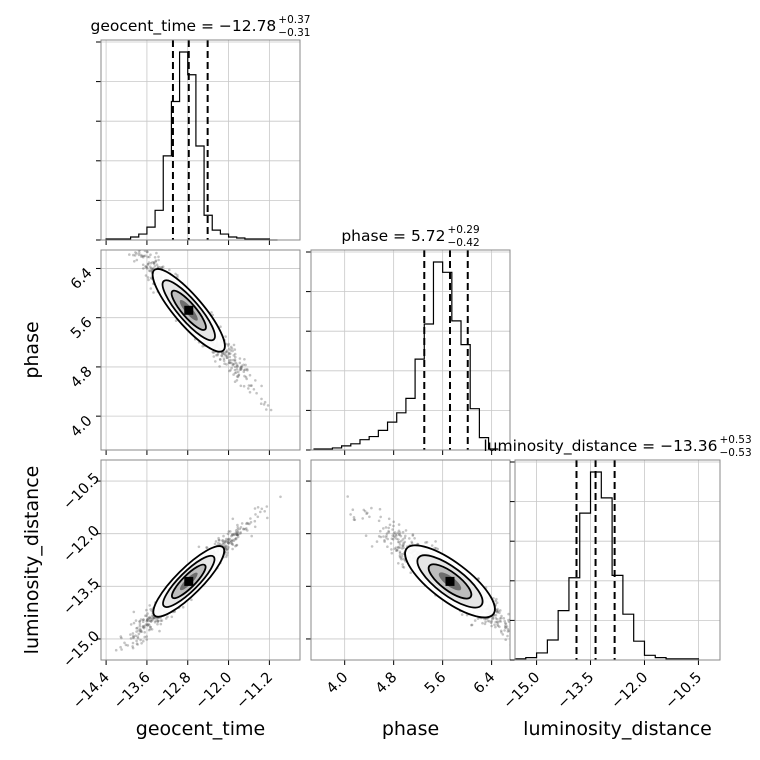 This screenshot has height=760, width=760. Describe the element at coordinates (91, 691) in the screenshot. I see `x-tick-label: −14.4` at that location.